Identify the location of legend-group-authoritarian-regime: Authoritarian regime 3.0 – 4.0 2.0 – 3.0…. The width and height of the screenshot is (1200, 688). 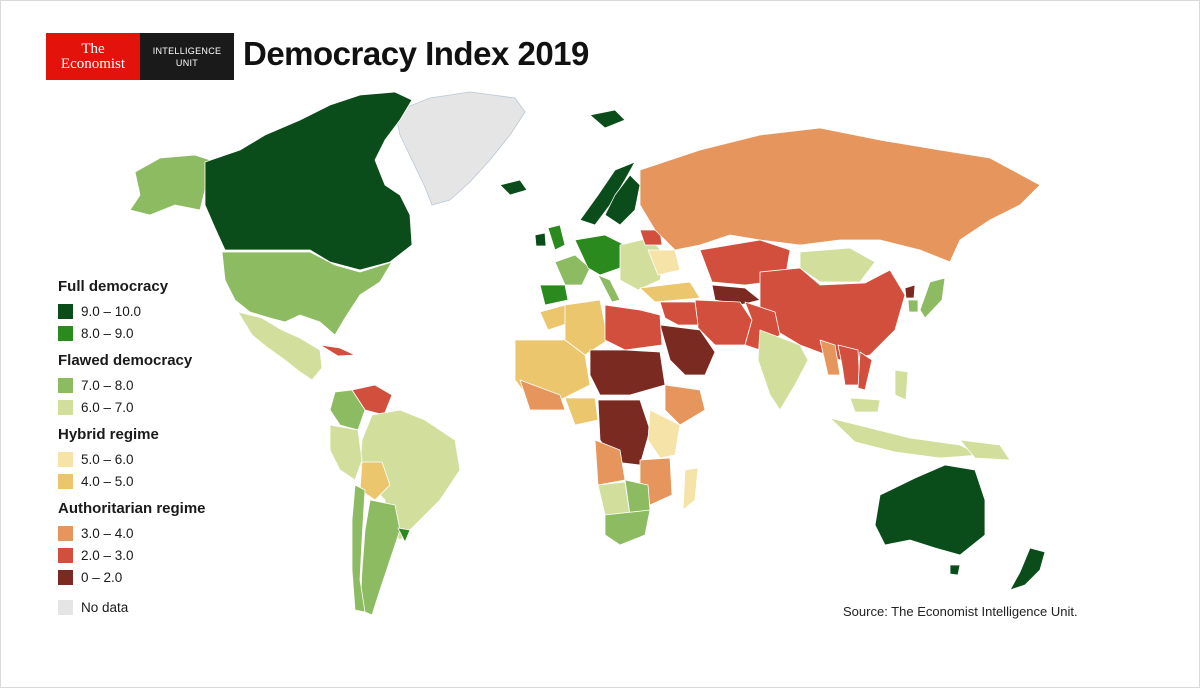
(158, 544).